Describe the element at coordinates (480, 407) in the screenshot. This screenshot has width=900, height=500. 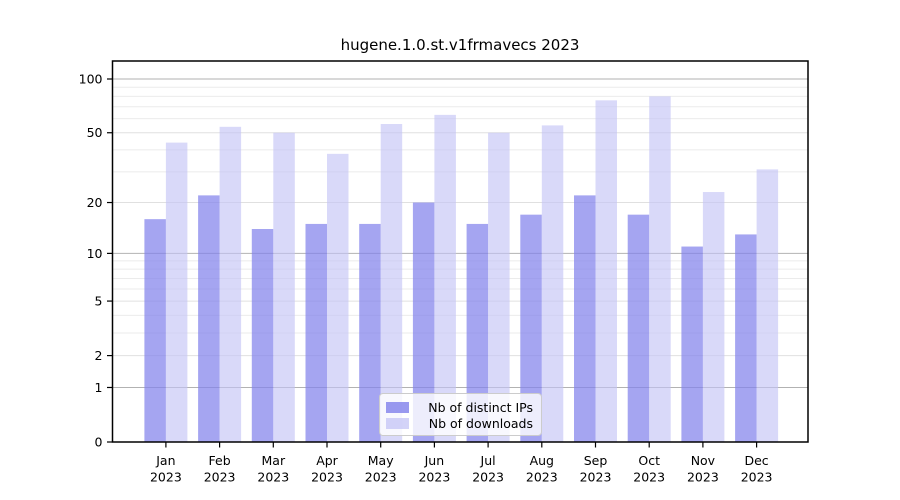
I see `legend-label-distinct-ips: Nb of distinct IPs` at that location.